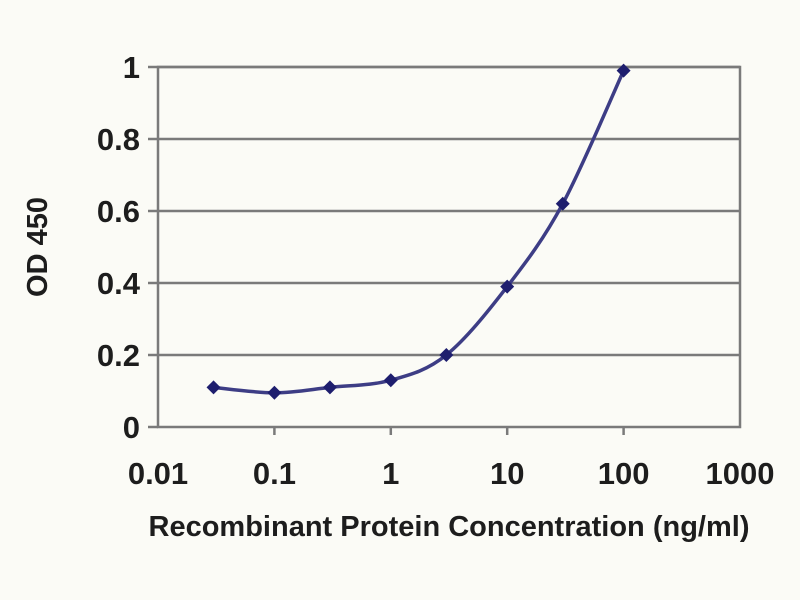 The width and height of the screenshot is (800, 600). I want to click on x-tick-label: 1000, so click(740, 473).